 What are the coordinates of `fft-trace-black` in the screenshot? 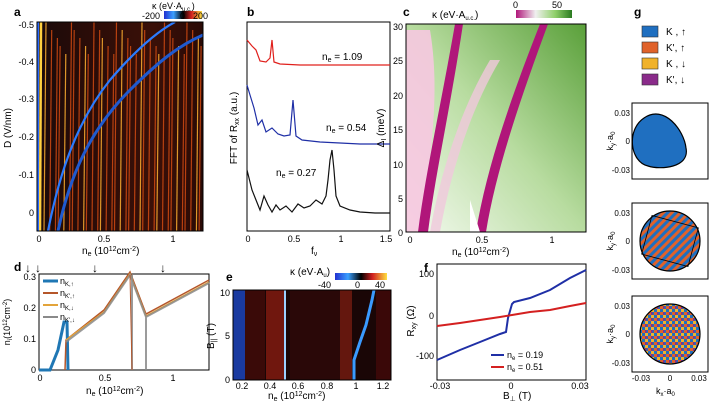 It's located at (318, 181).